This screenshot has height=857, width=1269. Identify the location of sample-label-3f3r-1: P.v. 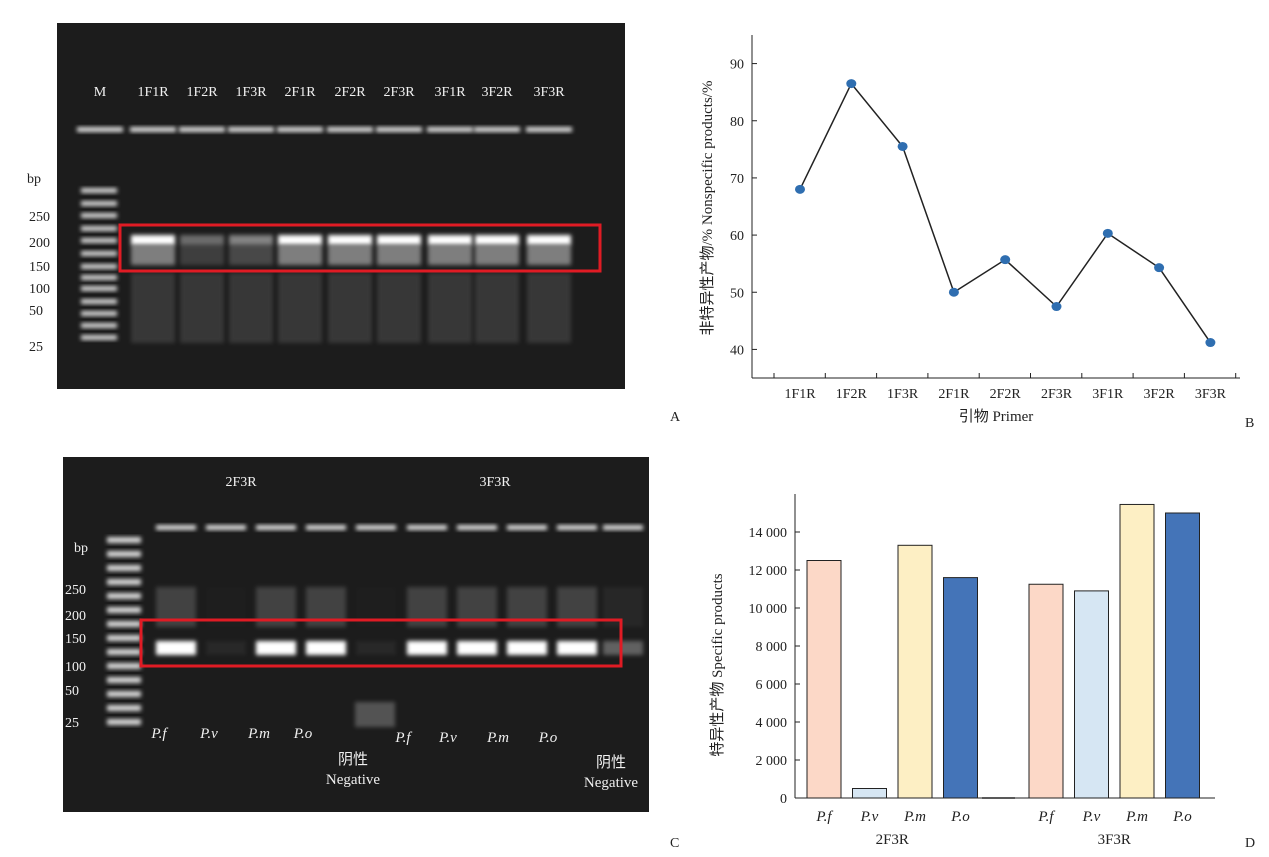
(448, 738).